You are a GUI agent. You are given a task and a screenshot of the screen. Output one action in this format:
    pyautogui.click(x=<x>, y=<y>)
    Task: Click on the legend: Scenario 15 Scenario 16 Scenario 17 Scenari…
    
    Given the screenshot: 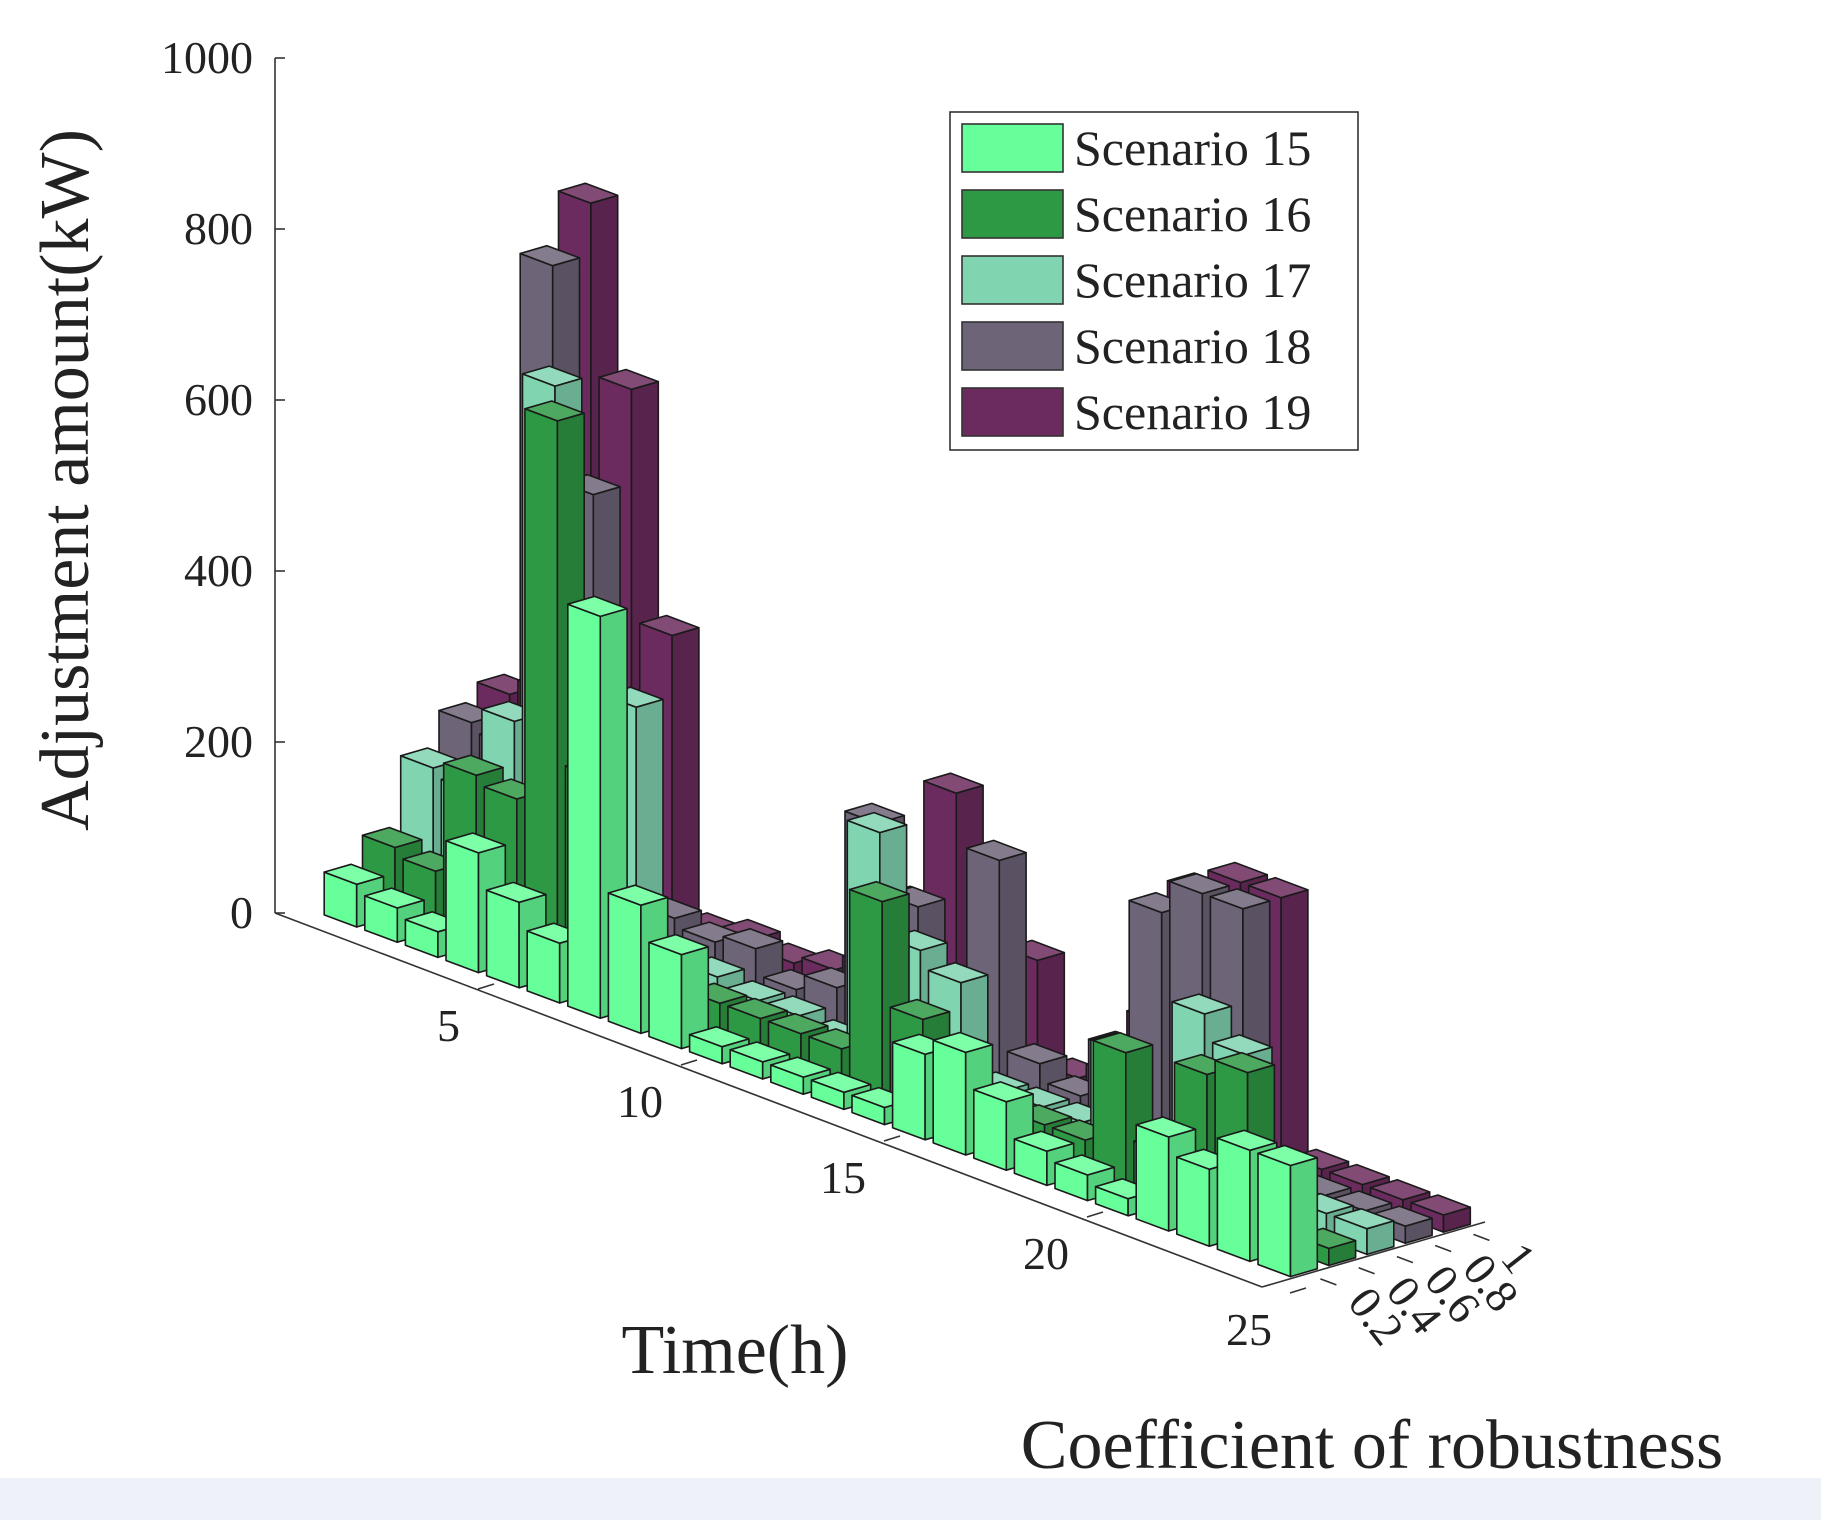 What is the action you would take?
    pyautogui.click(x=1154, y=281)
    